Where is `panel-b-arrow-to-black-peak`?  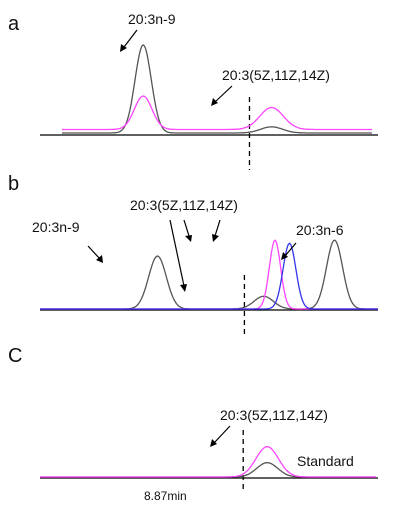 panel-b-arrow-to-black-peak is located at coordinates (177, 253).